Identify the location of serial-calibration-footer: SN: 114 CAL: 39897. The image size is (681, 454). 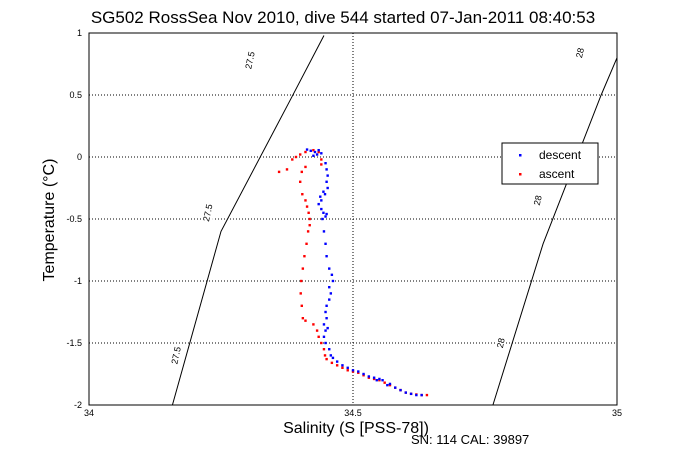
(470, 439).